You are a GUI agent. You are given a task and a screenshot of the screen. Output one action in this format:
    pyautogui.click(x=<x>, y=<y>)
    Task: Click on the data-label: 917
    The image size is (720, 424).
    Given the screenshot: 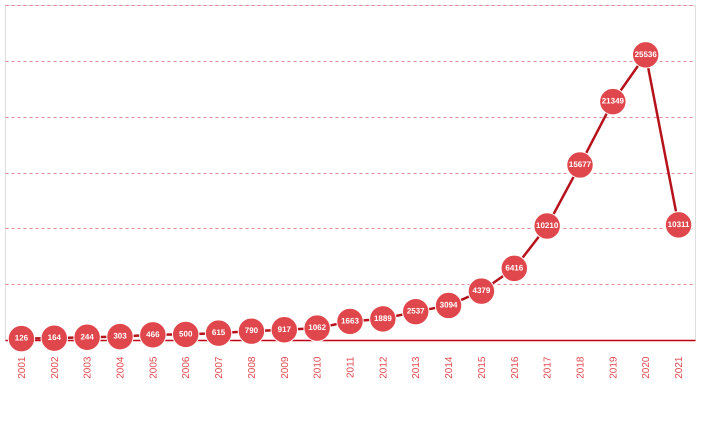 What is the action you would take?
    pyautogui.click(x=285, y=329)
    